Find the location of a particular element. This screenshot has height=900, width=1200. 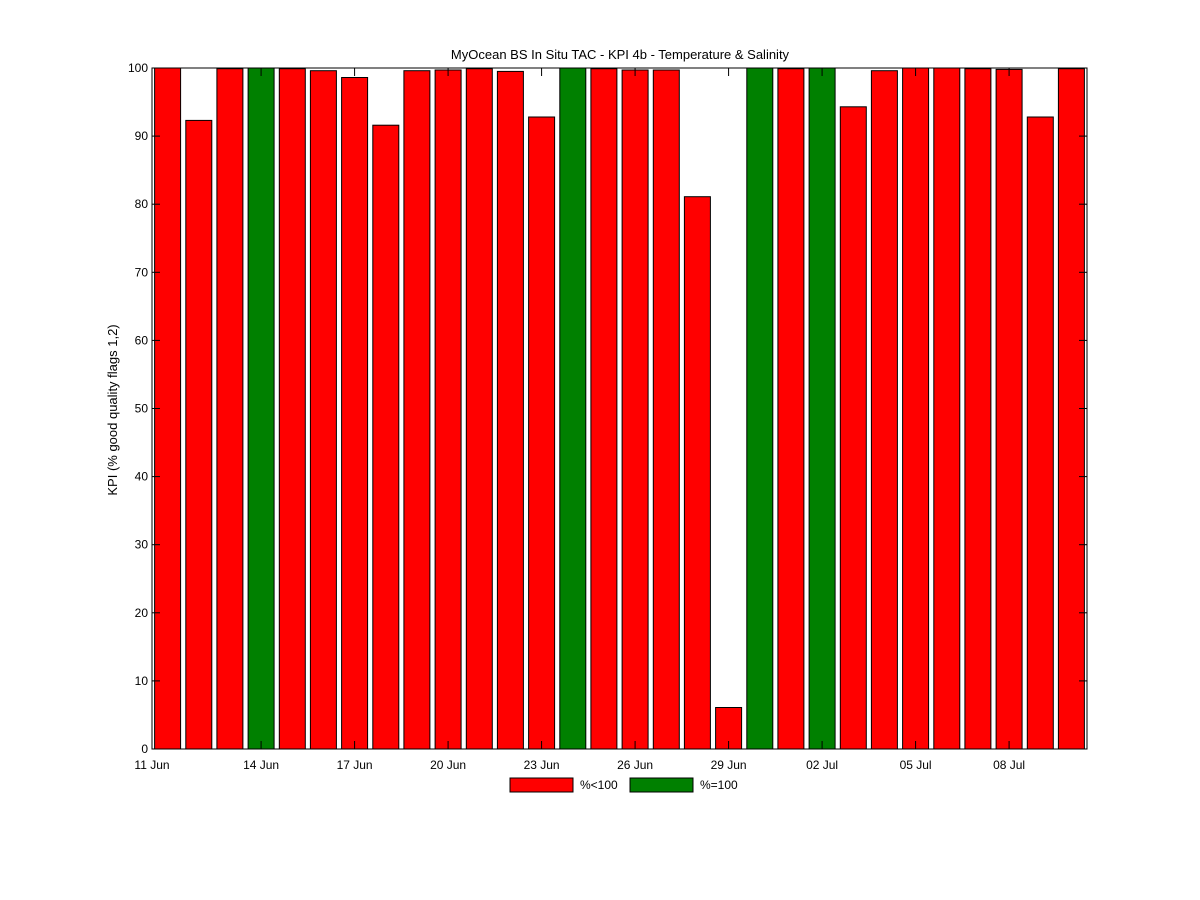

x-tick-label: 17 Jun is located at coordinates (355, 765).